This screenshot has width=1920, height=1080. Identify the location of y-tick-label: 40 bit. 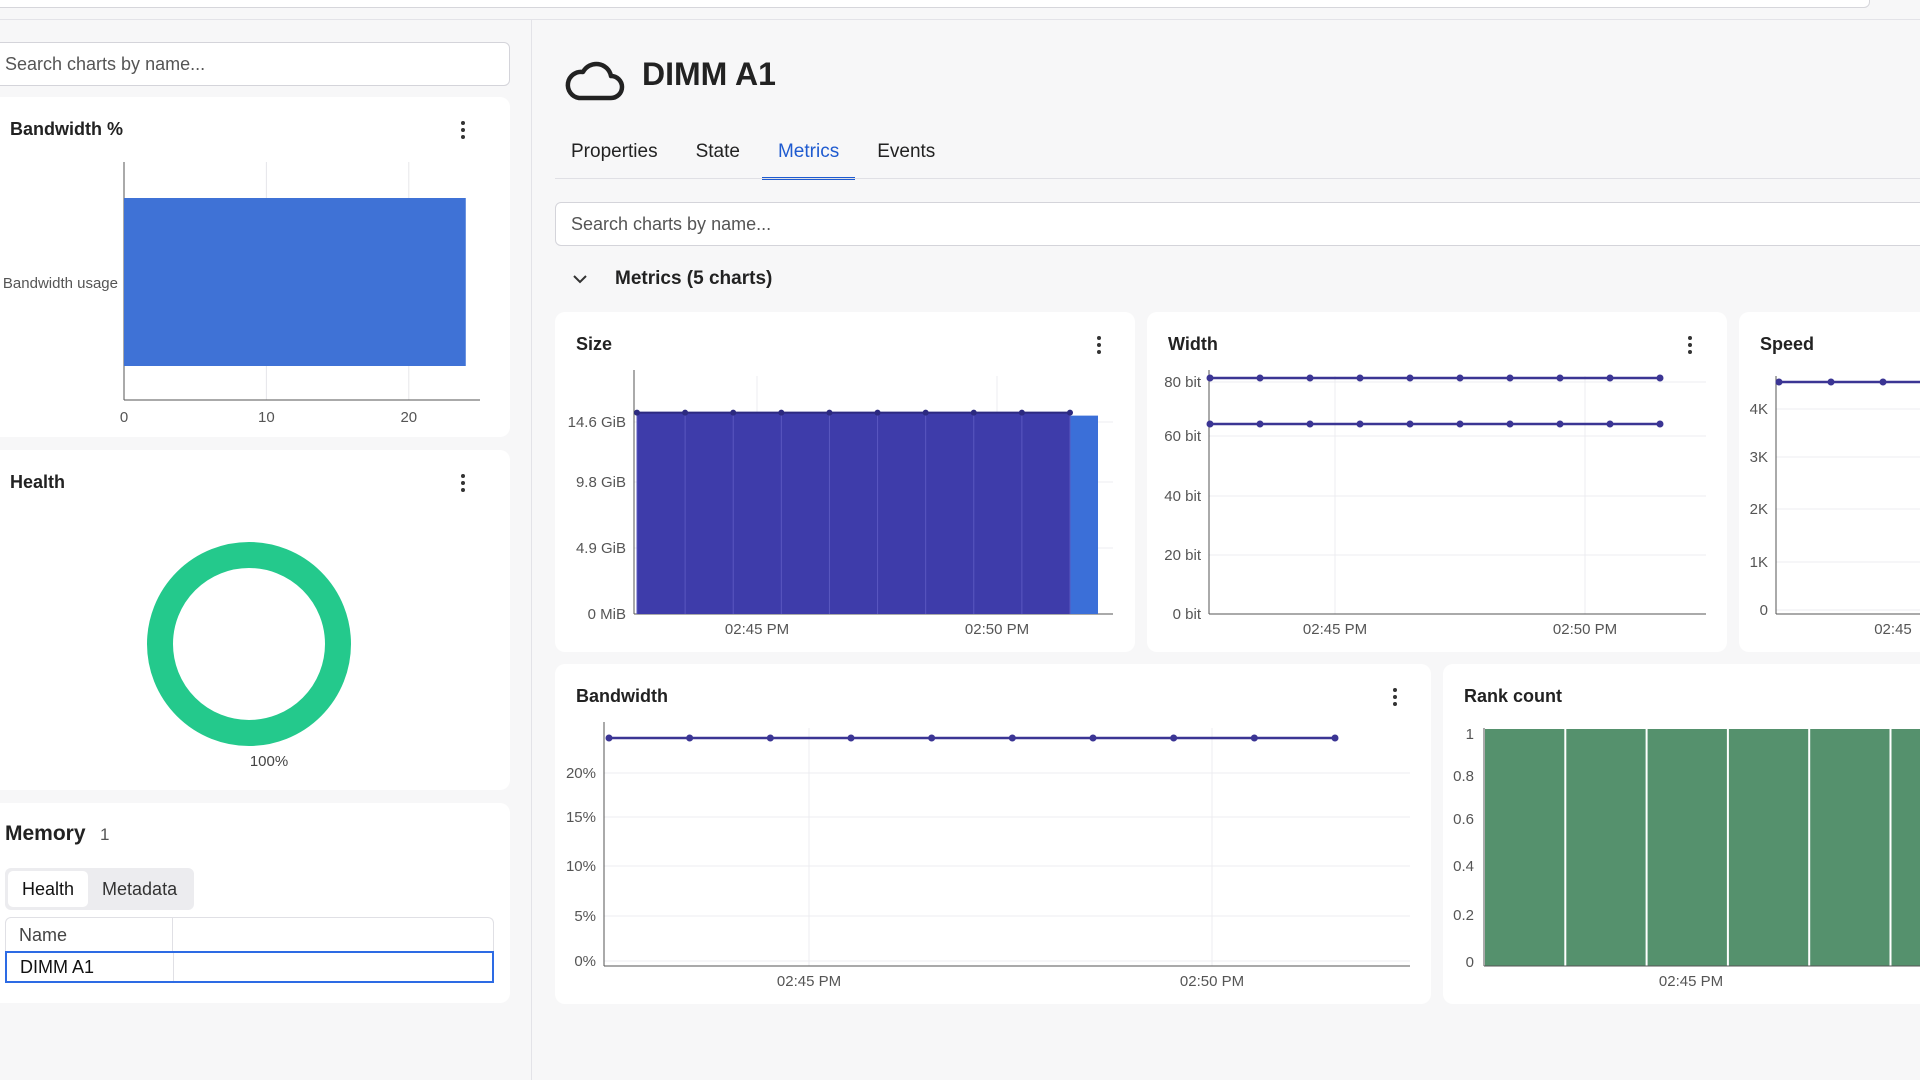
(1183, 496).